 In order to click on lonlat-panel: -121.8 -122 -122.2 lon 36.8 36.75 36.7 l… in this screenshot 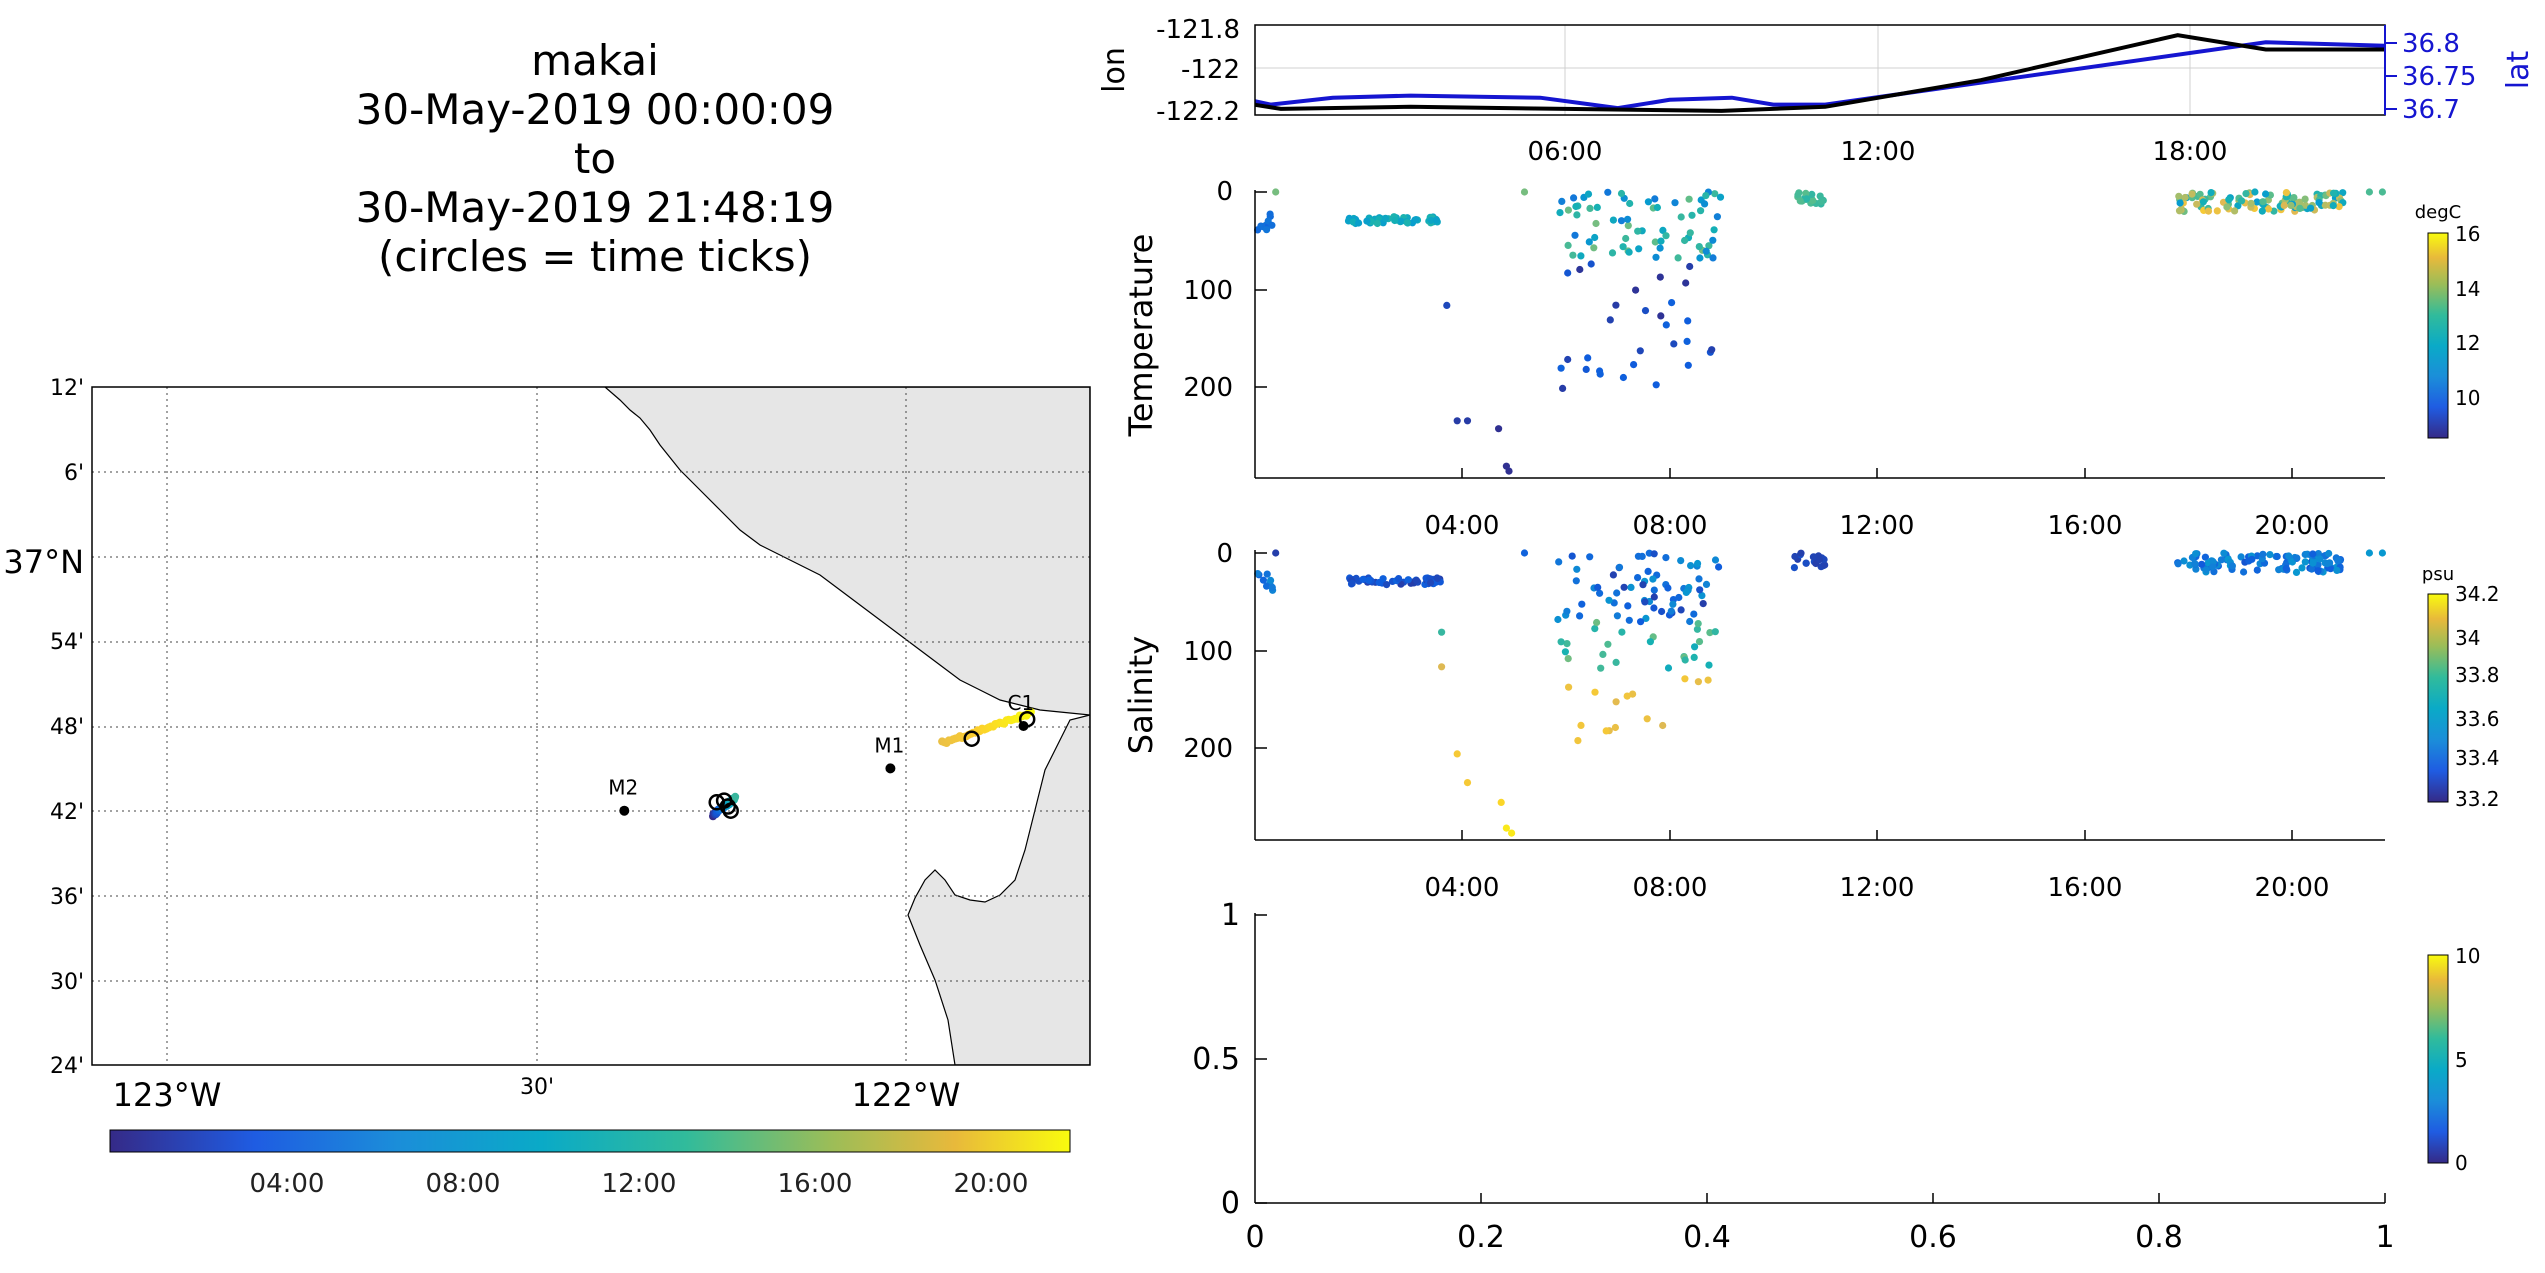, I will do `click(1816, 91)`.